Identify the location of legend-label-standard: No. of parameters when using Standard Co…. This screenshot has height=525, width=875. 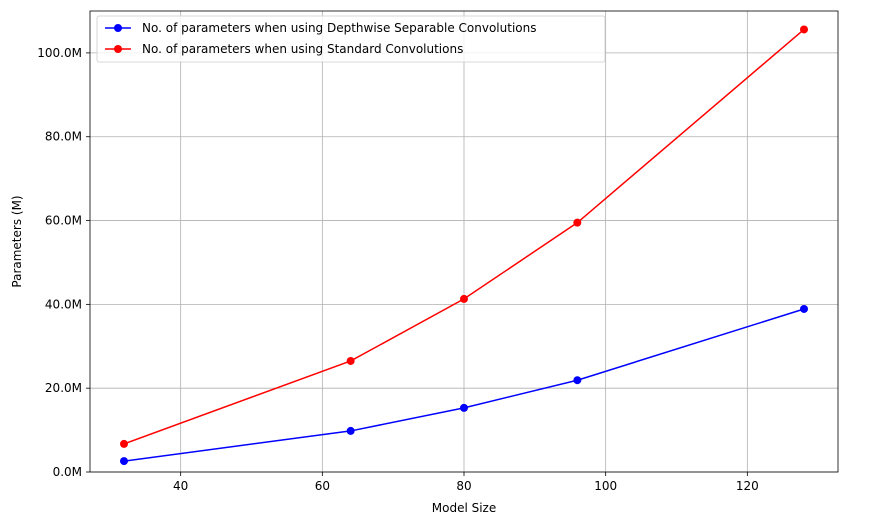
(302, 49).